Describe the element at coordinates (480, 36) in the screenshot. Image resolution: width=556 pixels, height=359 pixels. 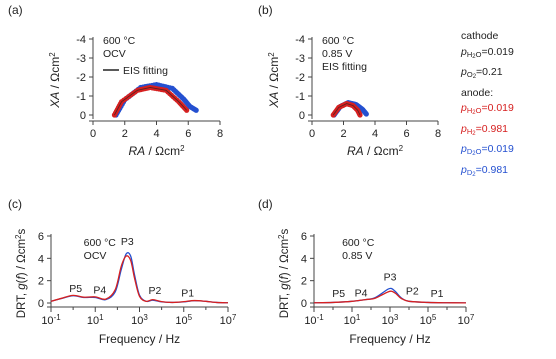
I see `cathode-title: cathode` at that location.